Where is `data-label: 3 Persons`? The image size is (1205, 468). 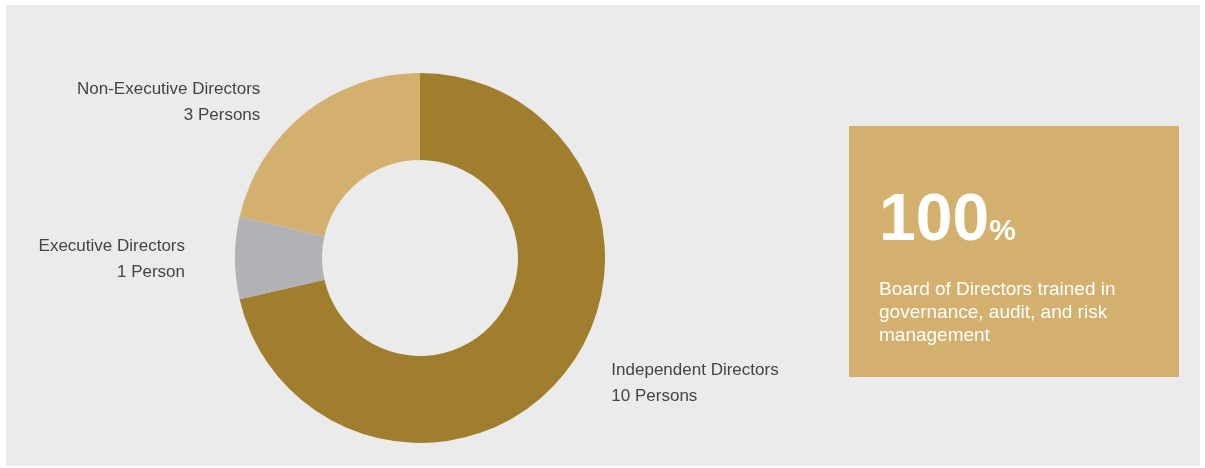 data-label: 3 Persons is located at coordinates (222, 115).